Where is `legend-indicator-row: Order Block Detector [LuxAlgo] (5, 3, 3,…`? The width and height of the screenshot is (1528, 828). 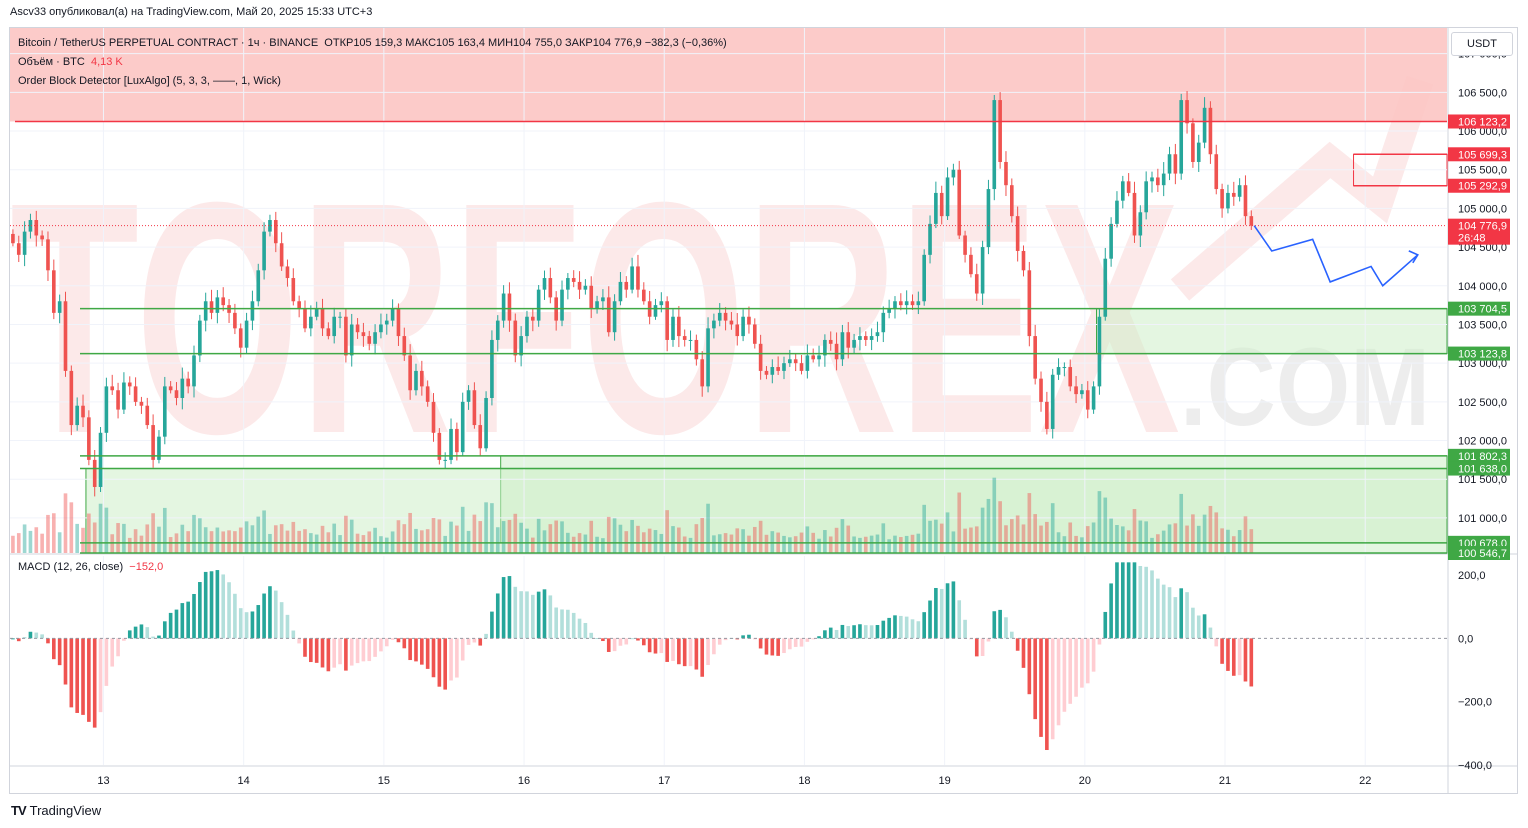
legend-indicator-row: Order Block Detector [LuxAlgo] (5, 3, 3,… is located at coordinates (372, 81).